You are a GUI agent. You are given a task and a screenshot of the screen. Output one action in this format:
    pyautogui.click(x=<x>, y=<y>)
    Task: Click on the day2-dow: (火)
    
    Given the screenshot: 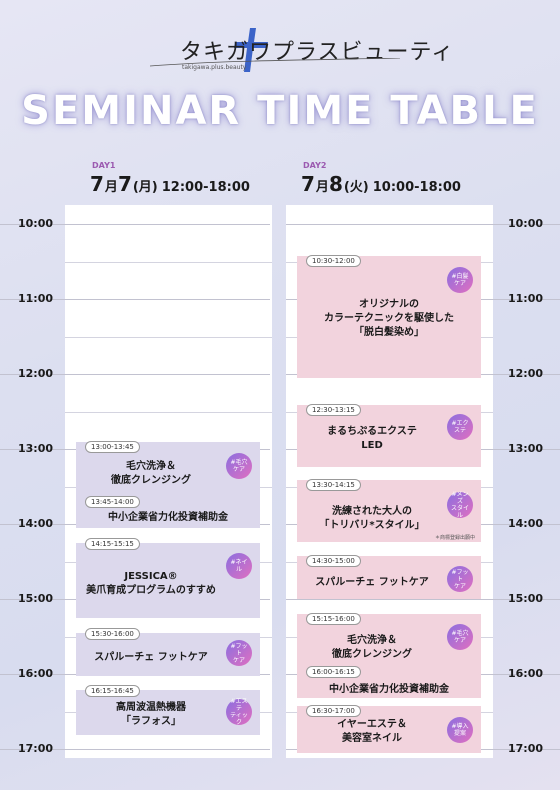 What is the action you would take?
    pyautogui.click(x=356, y=187)
    